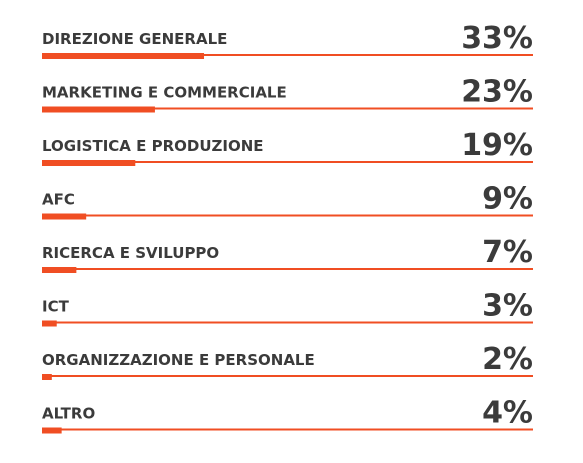  What do you see at coordinates (134, 39) in the screenshot?
I see `category-label: DIREZIONE GENERALE` at bounding box center [134, 39].